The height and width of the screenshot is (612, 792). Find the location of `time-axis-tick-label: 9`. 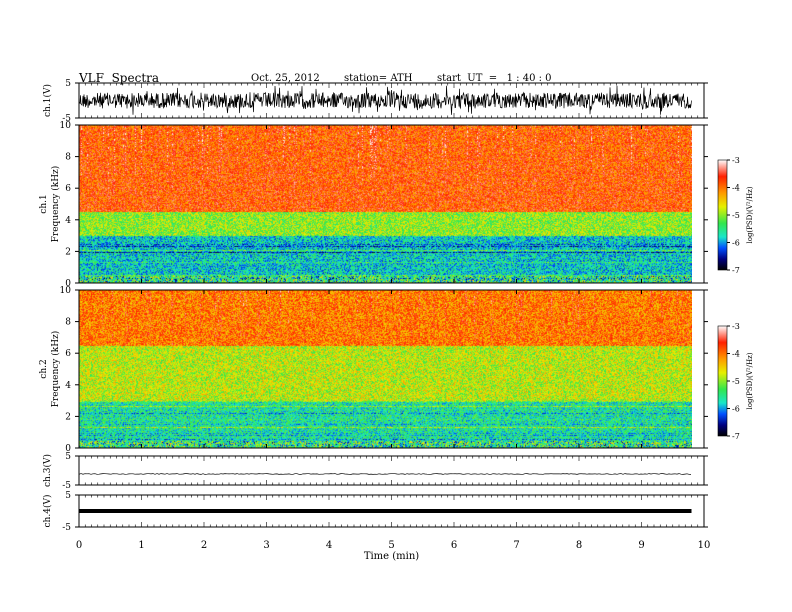

time-axis-tick-label: 9 is located at coordinates (641, 545).